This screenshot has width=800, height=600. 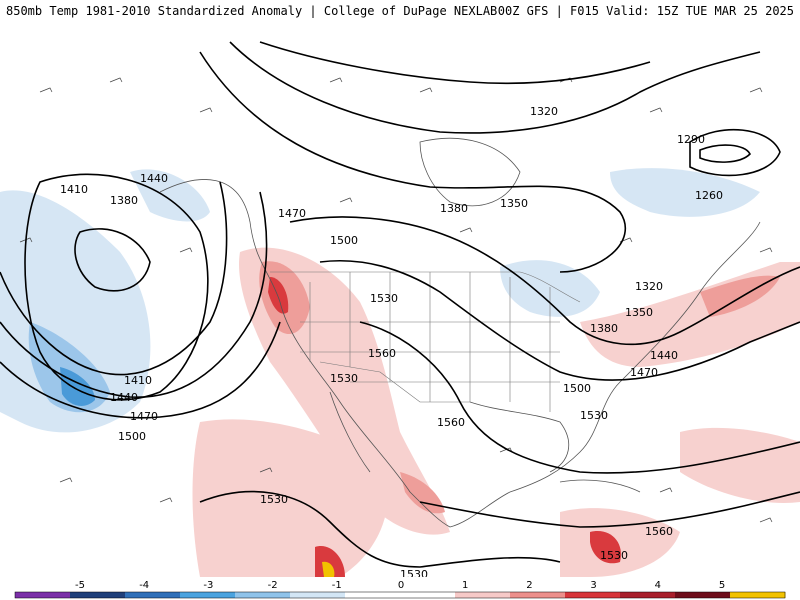 I want to click on contour-1500-central, so click(x=544, y=281).